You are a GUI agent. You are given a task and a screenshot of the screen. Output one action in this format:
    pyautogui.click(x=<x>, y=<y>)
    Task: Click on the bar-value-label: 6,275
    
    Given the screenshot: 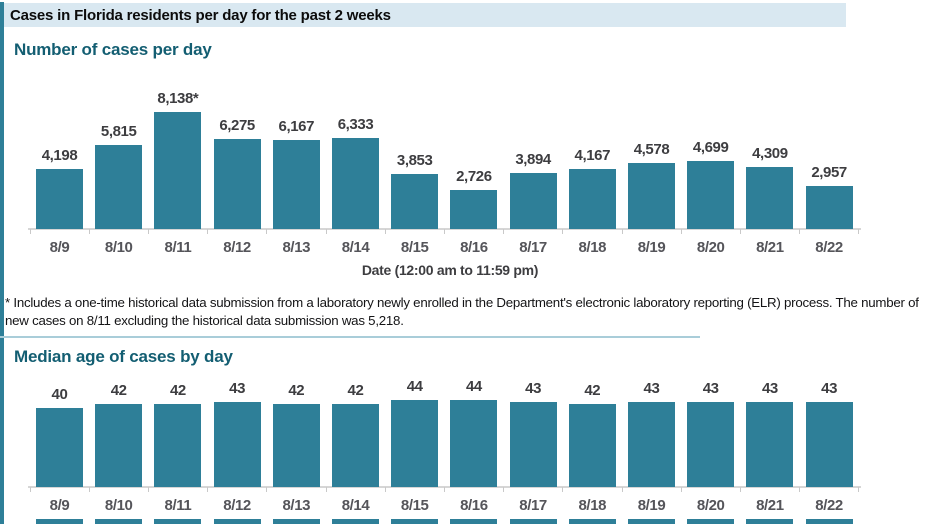 What is the action you would take?
    pyautogui.click(x=237, y=125)
    